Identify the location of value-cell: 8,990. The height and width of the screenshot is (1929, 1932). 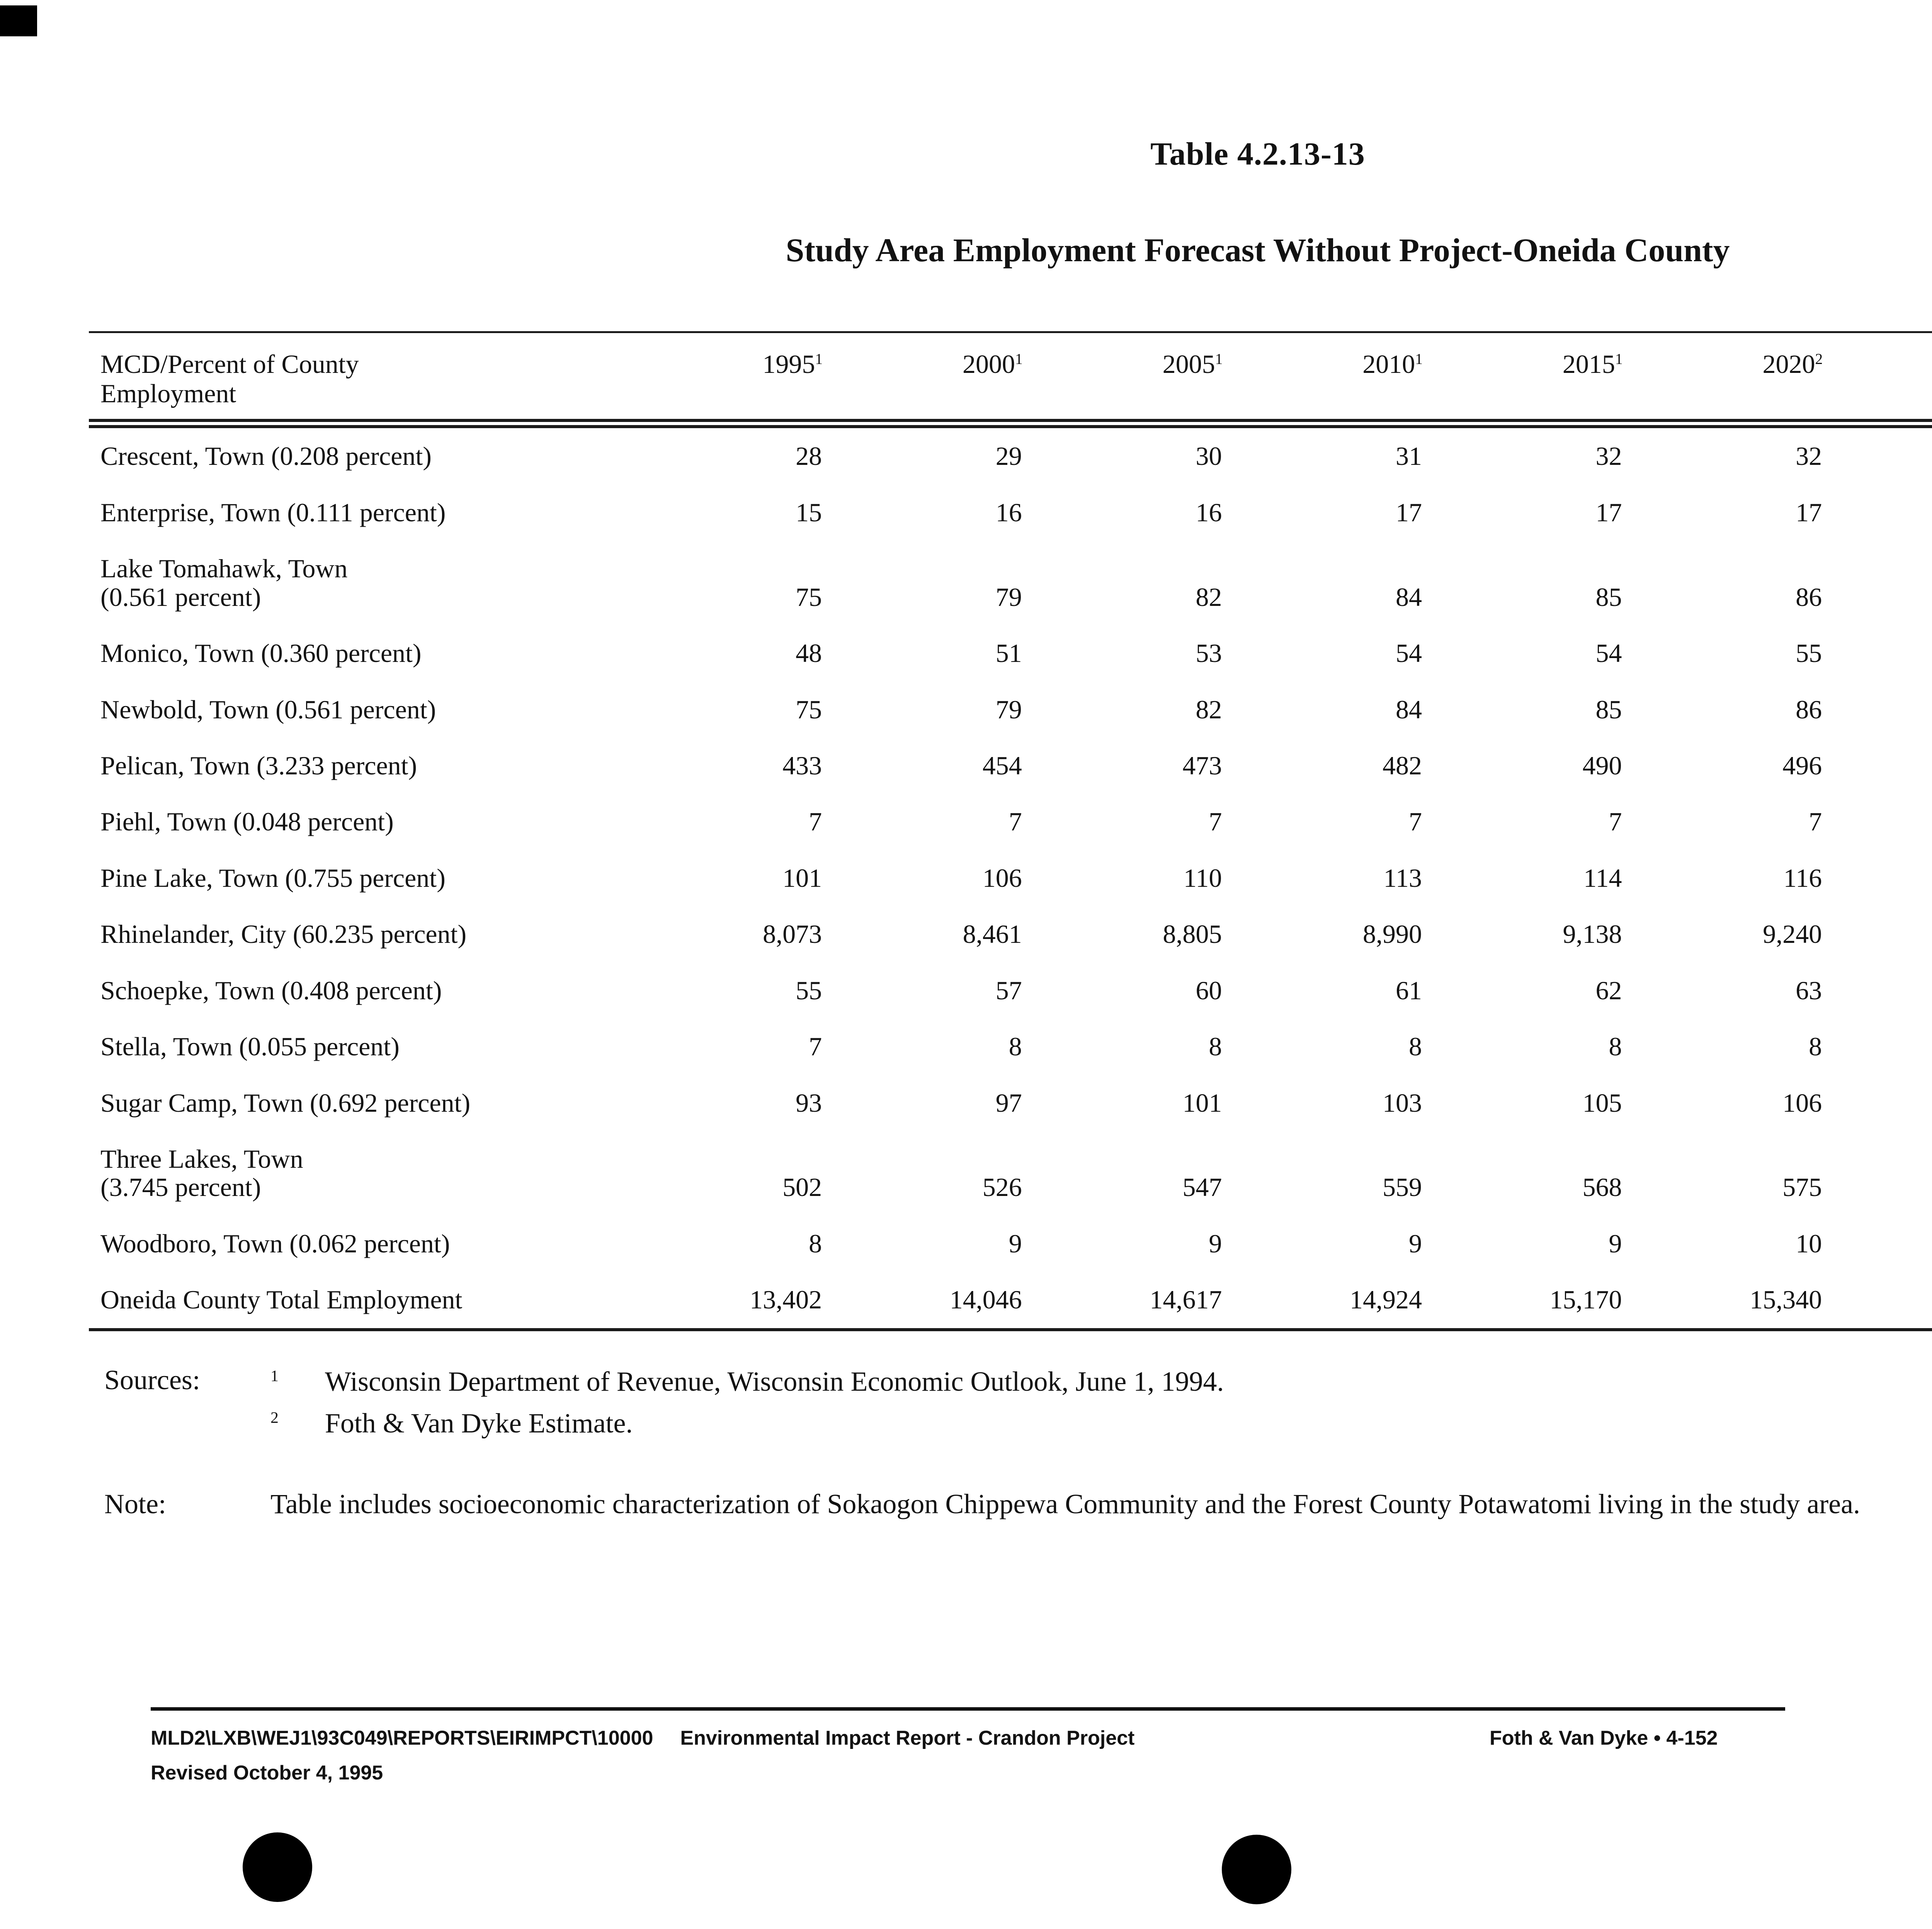
(1392, 934).